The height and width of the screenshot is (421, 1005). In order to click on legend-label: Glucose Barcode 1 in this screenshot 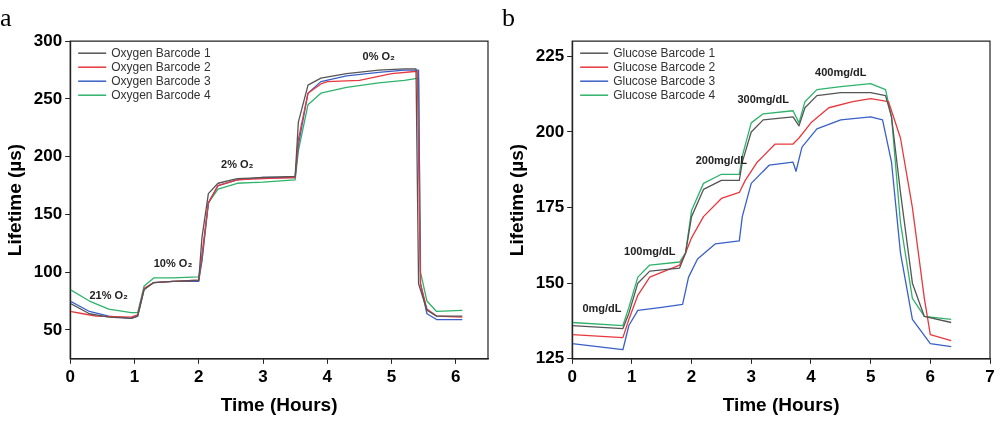, I will do `click(664, 52)`.